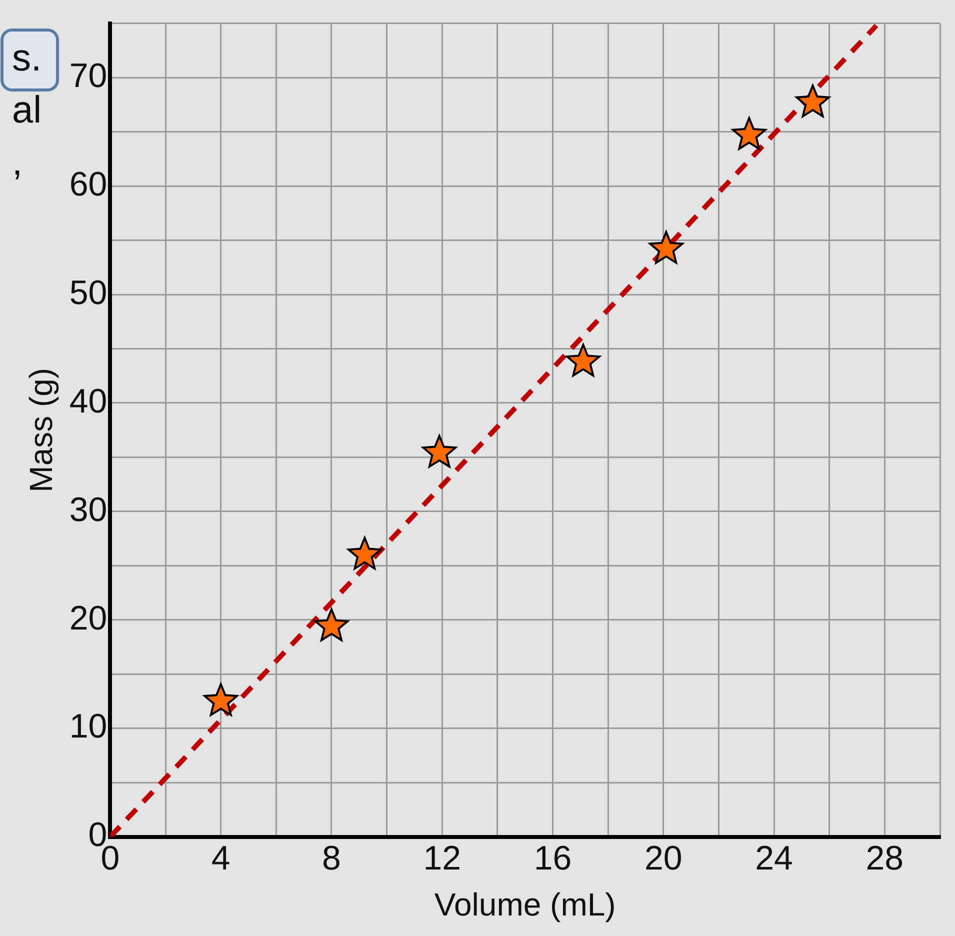 The height and width of the screenshot is (936, 955). What do you see at coordinates (41, 430) in the screenshot?
I see `y-axis-title: Mass (g)` at bounding box center [41, 430].